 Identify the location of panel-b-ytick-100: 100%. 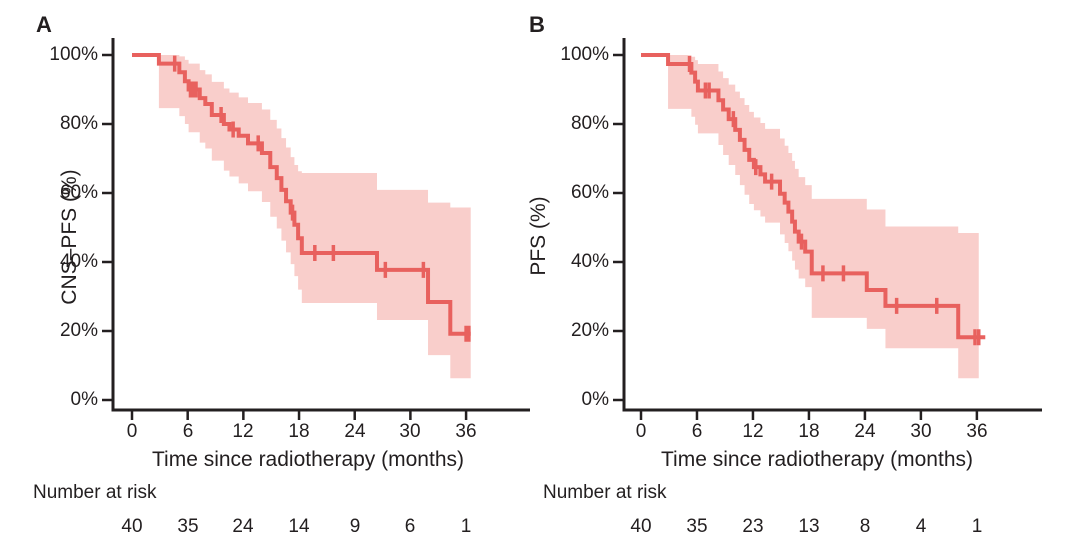
(584, 54).